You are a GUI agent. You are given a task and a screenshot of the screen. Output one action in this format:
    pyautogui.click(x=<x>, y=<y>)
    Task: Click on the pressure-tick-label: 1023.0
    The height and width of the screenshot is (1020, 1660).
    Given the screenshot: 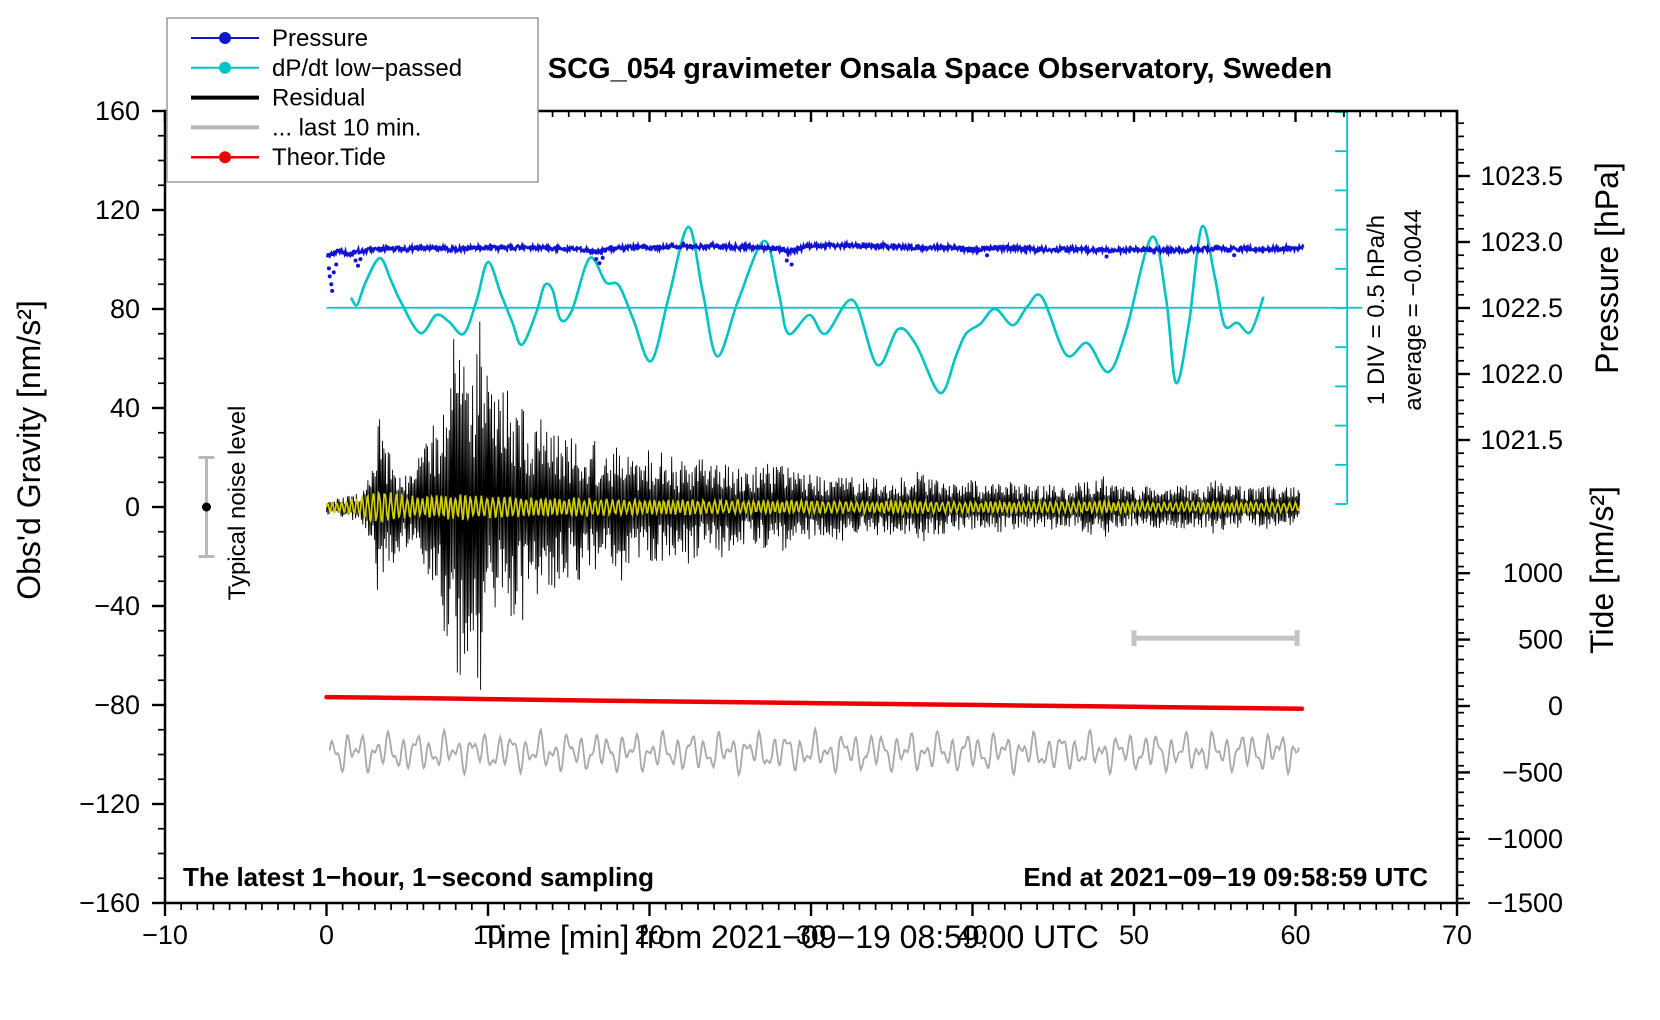 What is the action you would take?
    pyautogui.click(x=1521, y=242)
    